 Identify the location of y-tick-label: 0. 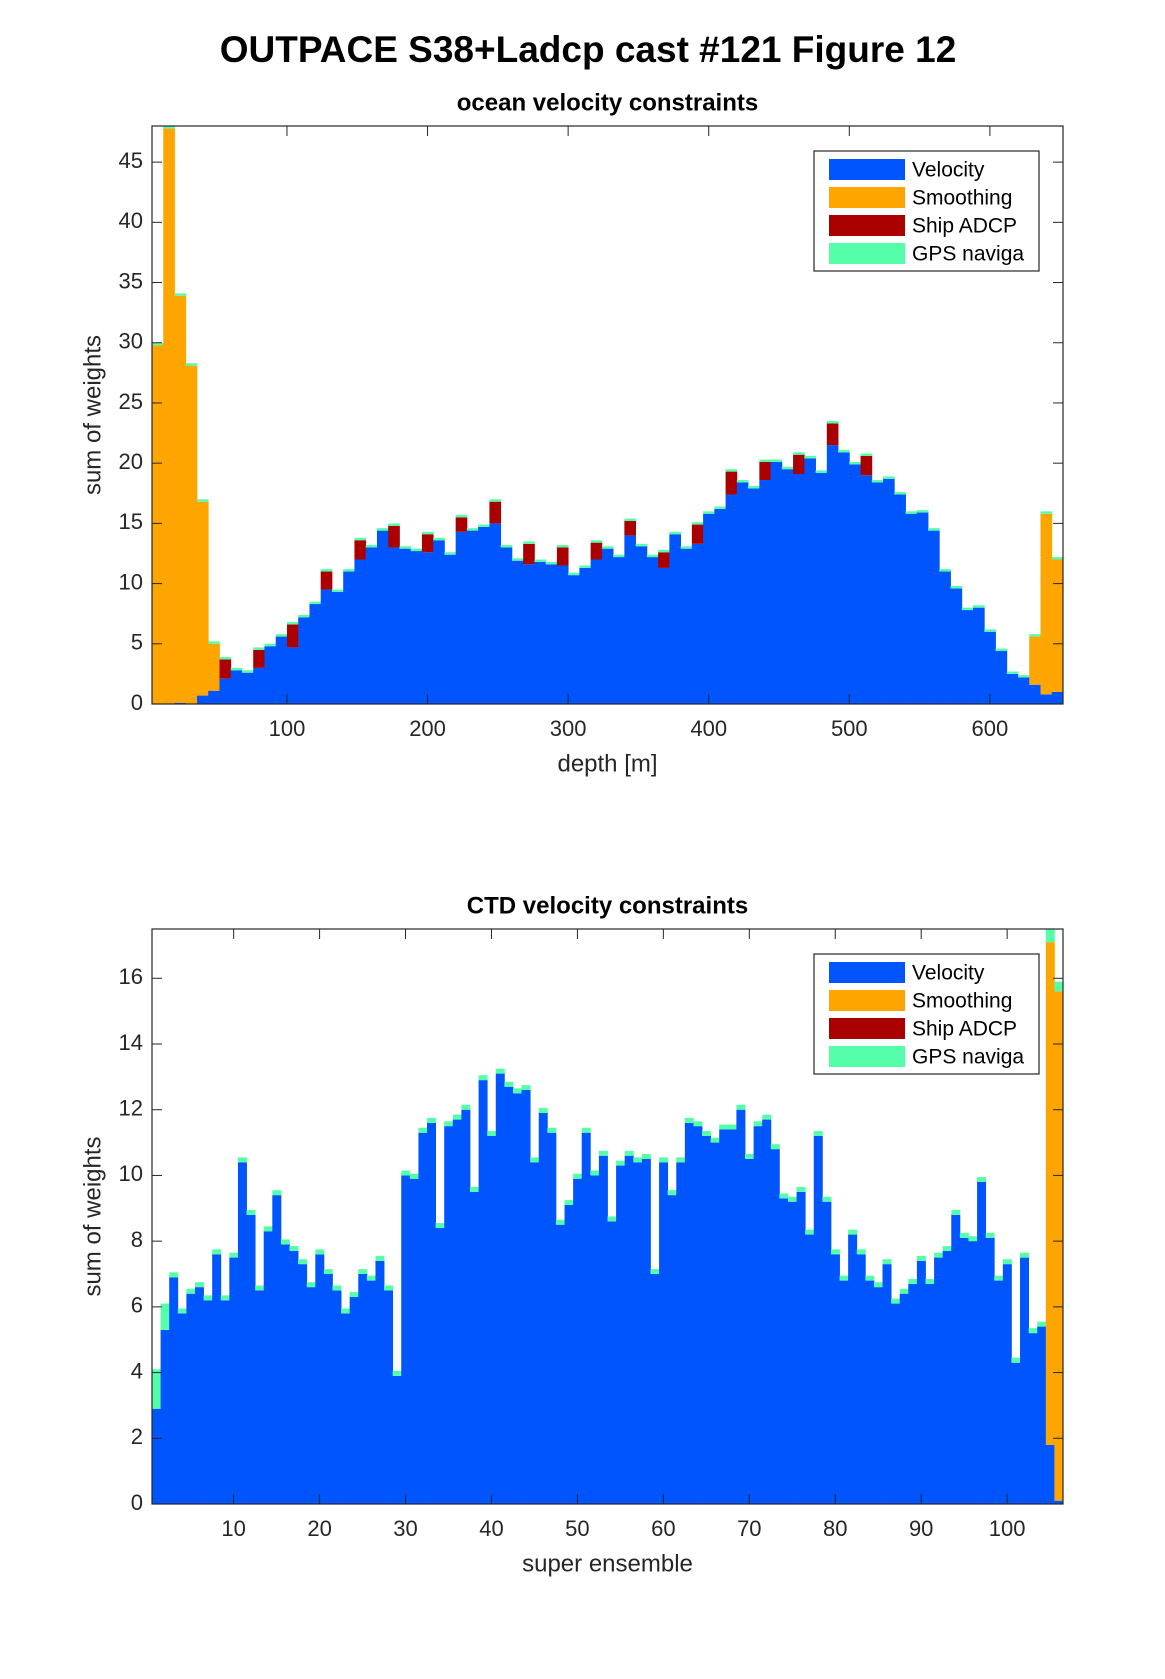
(137, 702).